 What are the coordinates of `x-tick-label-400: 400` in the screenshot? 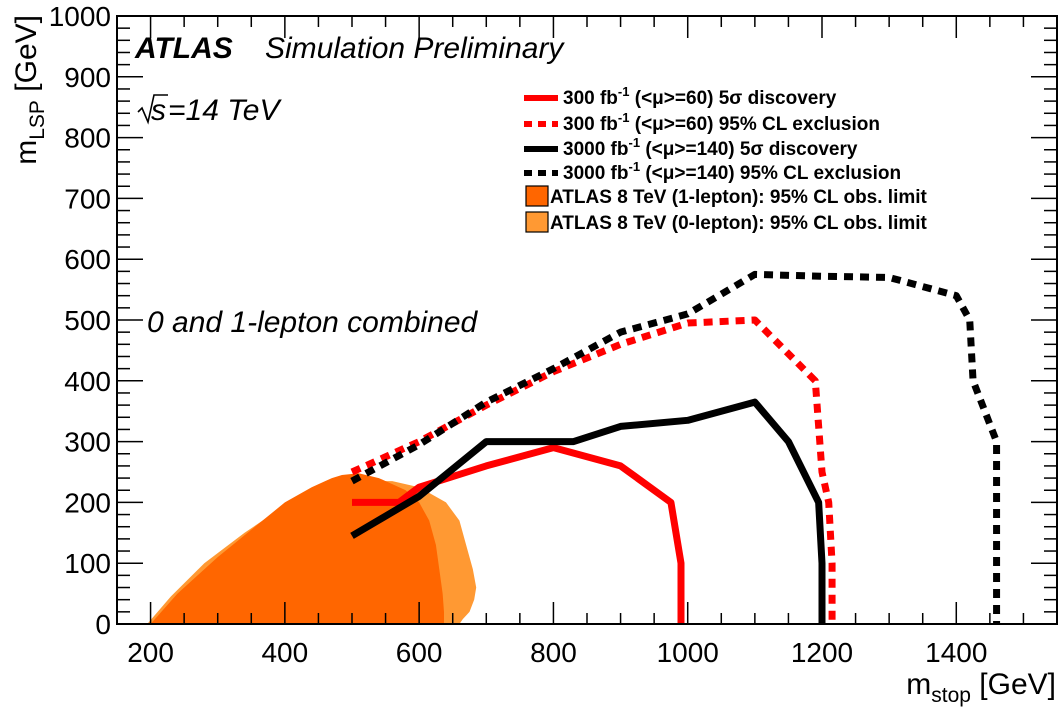 It's located at (284, 652).